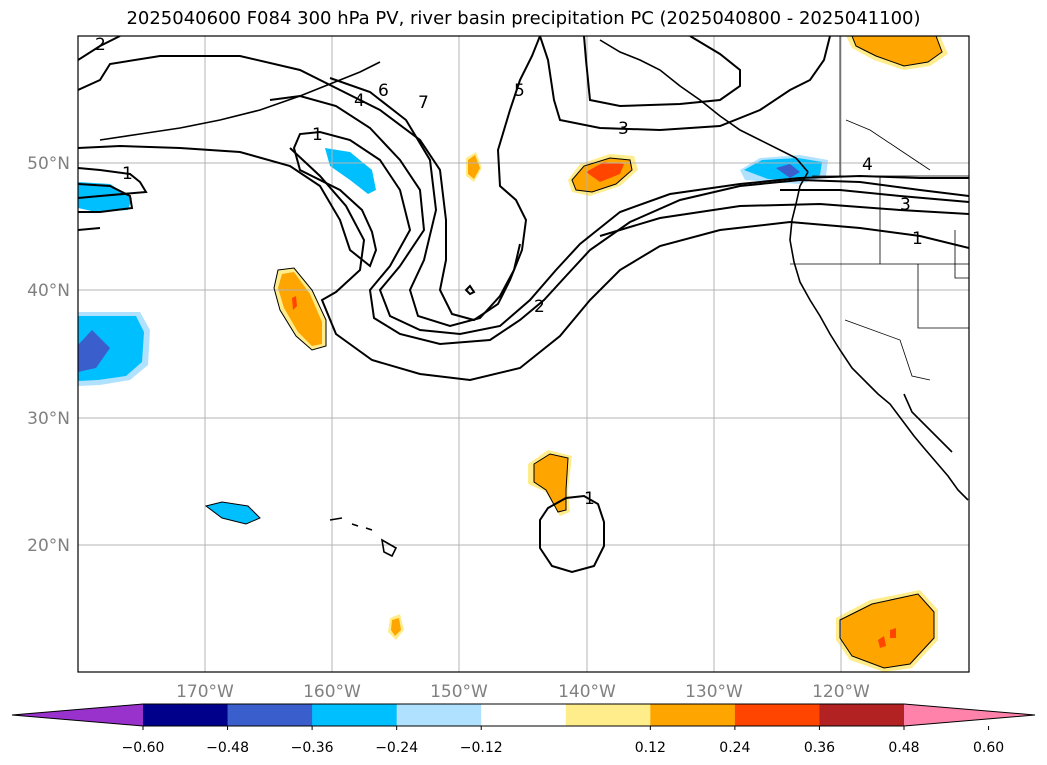  I want to click on contour-label: 7, so click(423, 103).